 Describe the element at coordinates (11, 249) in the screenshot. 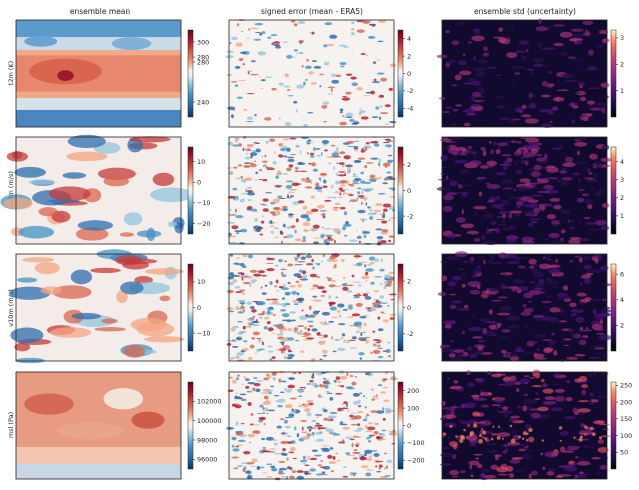

I see `row-labels: t2m (K) u10m (m/s) v10m (m/s) msl (Pa)` at that location.